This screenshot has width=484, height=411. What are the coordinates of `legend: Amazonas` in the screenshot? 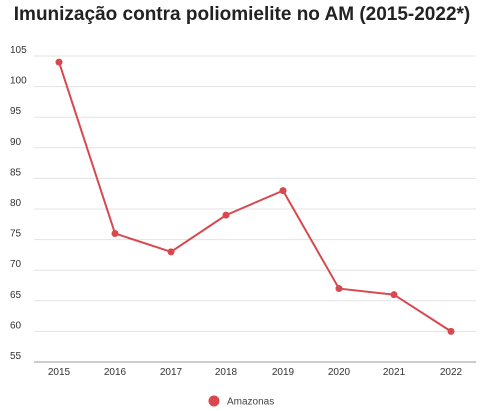 It's located at (241, 401).